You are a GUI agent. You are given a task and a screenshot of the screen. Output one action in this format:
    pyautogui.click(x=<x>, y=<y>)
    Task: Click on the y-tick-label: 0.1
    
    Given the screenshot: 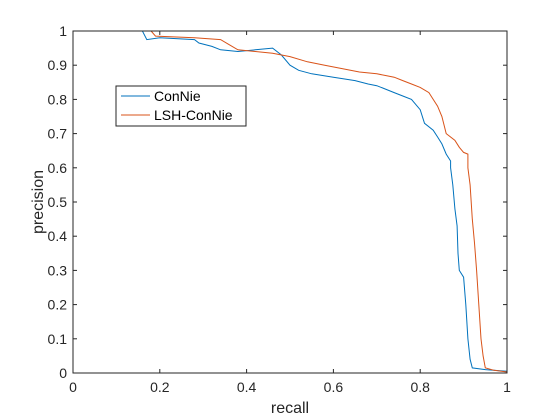 What is the action you would take?
    pyautogui.click(x=58, y=339)
    